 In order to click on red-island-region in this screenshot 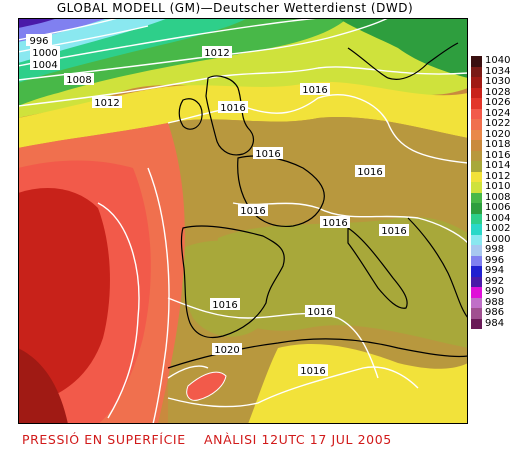, I will do `click(206, 386)`.